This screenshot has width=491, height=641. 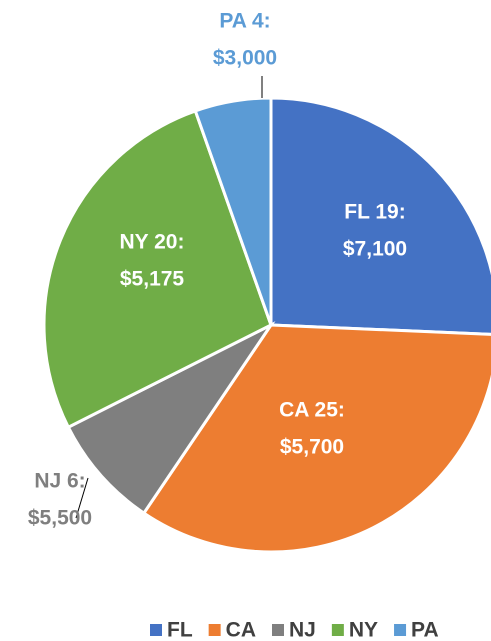 What do you see at coordinates (245, 58) in the screenshot?
I see `amount-label: $3,000` at bounding box center [245, 58].